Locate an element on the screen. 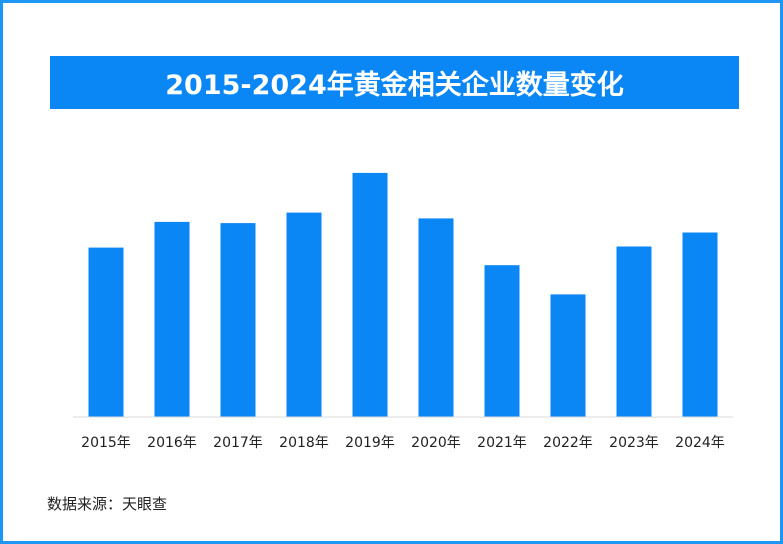 This screenshot has height=544, width=783. x-tick-label: 2017年 is located at coordinates (238, 443).